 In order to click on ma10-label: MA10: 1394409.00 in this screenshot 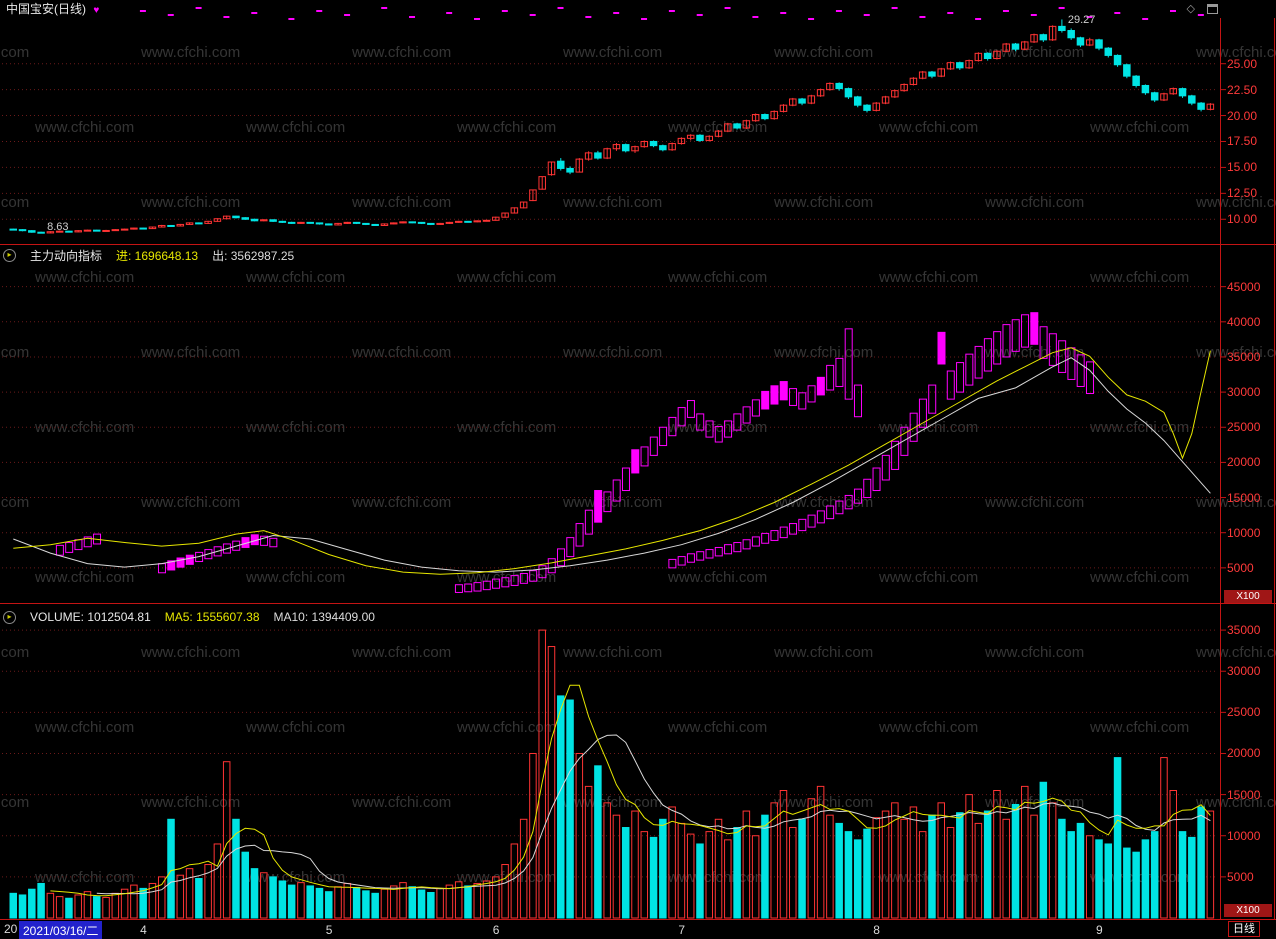, I will do `click(324, 617)`.